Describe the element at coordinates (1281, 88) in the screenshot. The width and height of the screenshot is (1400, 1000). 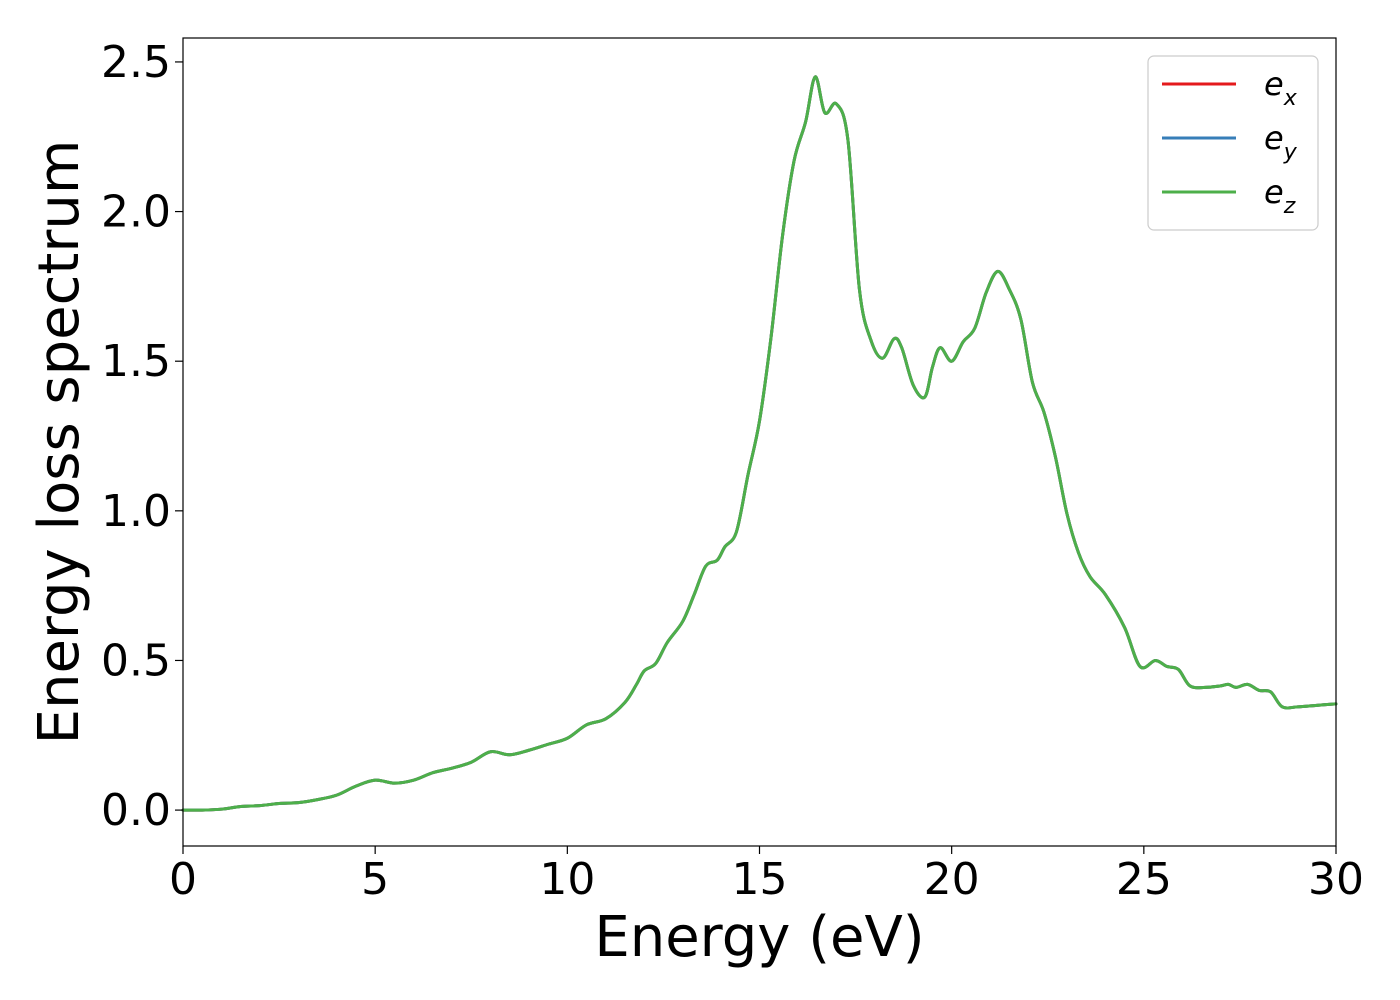
I see `legend-label-e-x: ex` at that location.